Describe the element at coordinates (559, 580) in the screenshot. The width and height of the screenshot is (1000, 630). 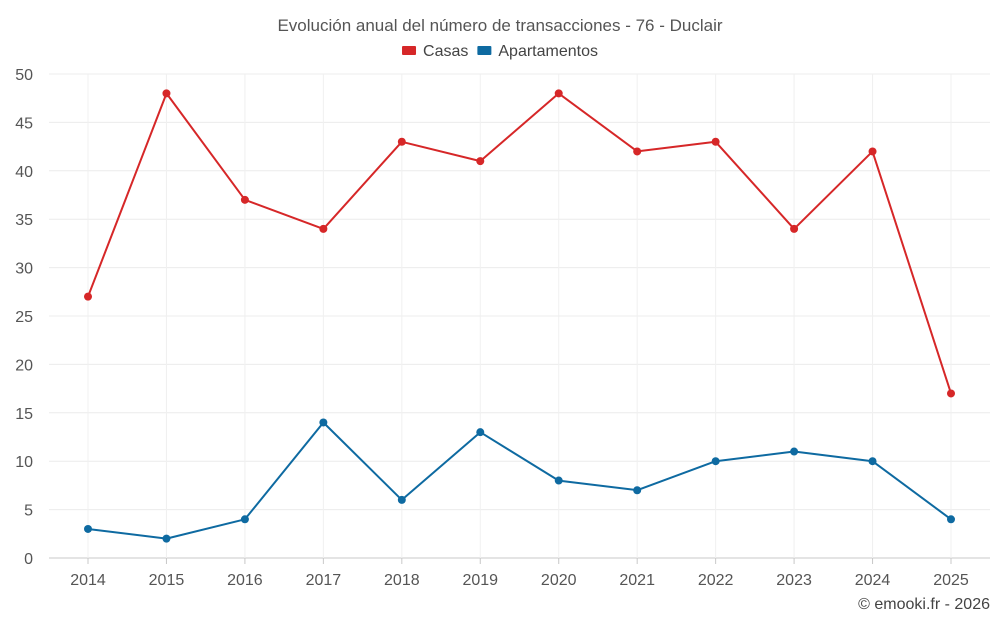
I see `x-tick-label: 2020` at that location.